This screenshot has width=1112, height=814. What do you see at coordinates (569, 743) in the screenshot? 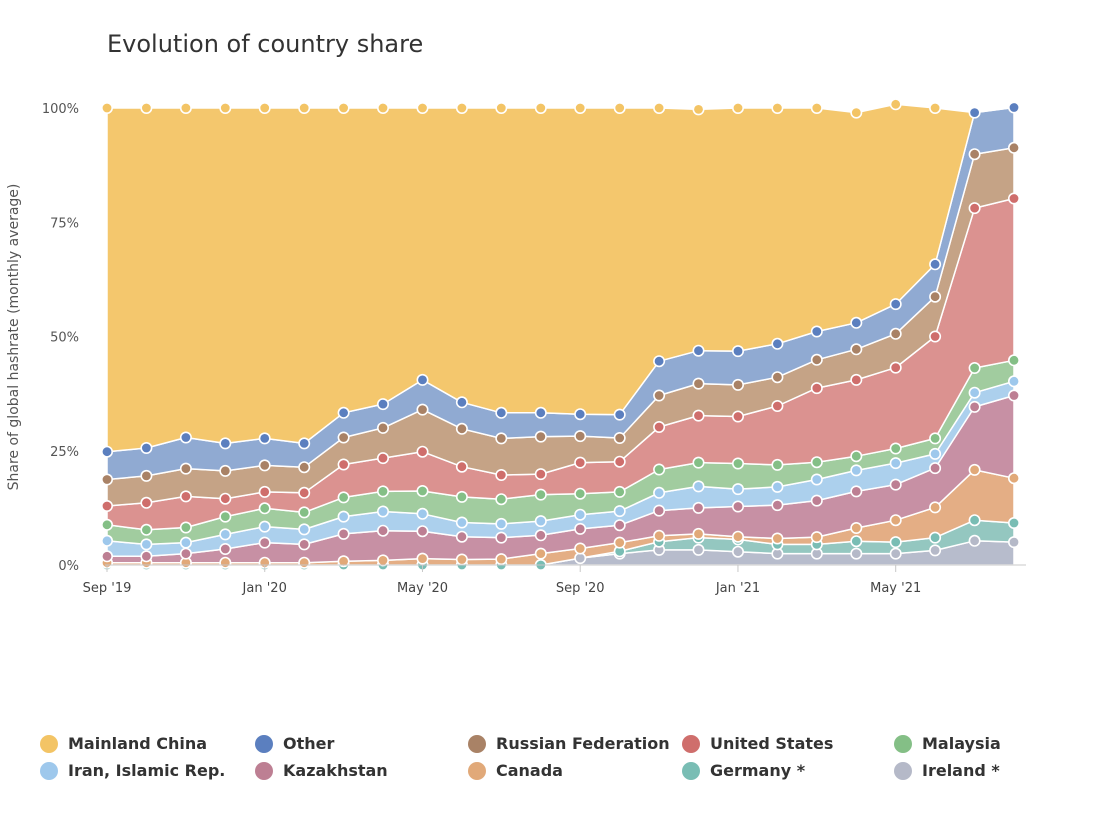
I see `legend-item-russian-federation: Russian Federation` at bounding box center [569, 743].